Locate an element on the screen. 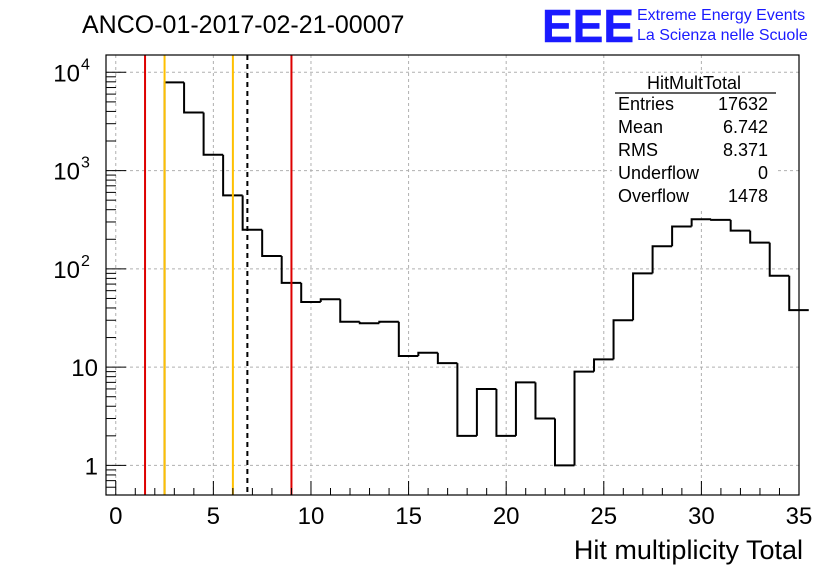 The image size is (836, 577). stats-label: Mean is located at coordinates (640, 127).